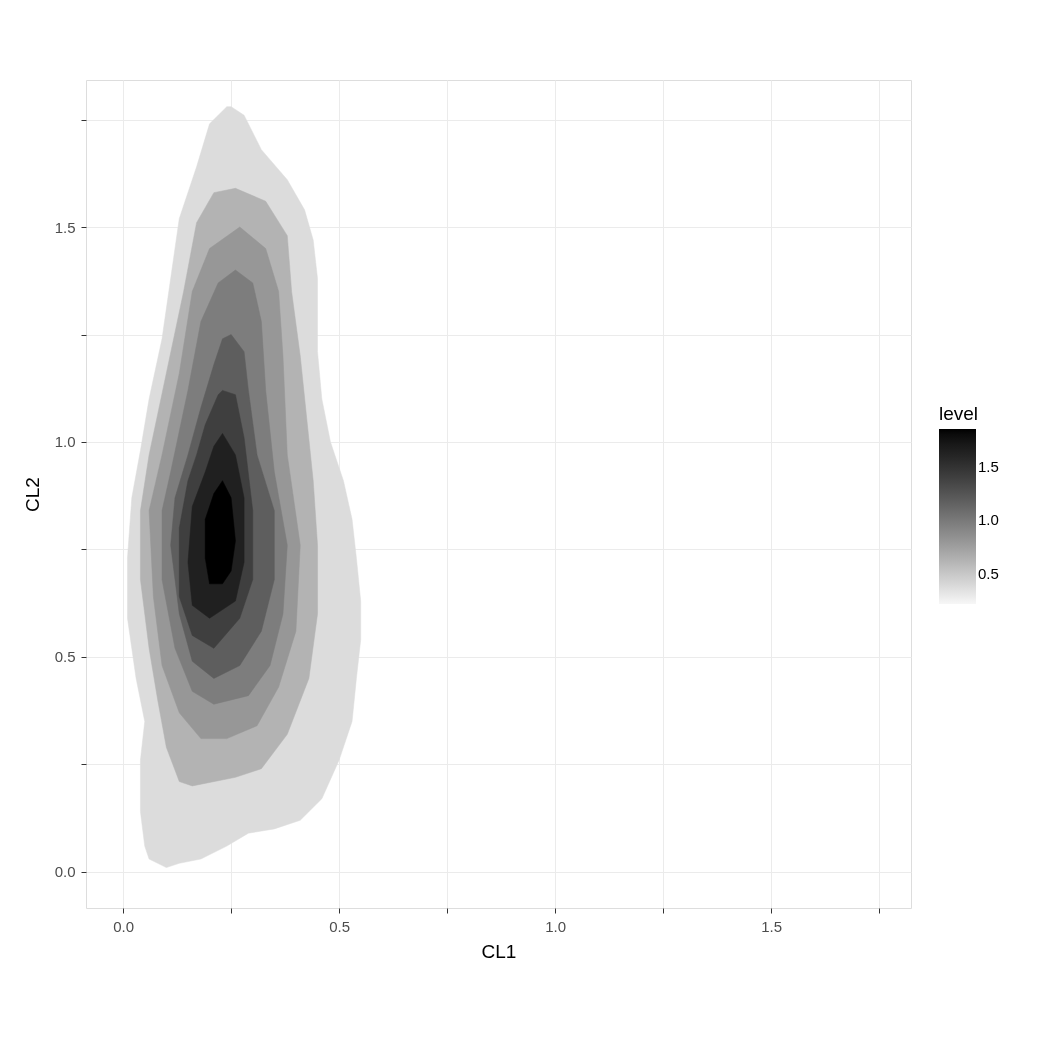  Describe the element at coordinates (340, 926) in the screenshot. I see `x-tick-label: 0.5` at that location.